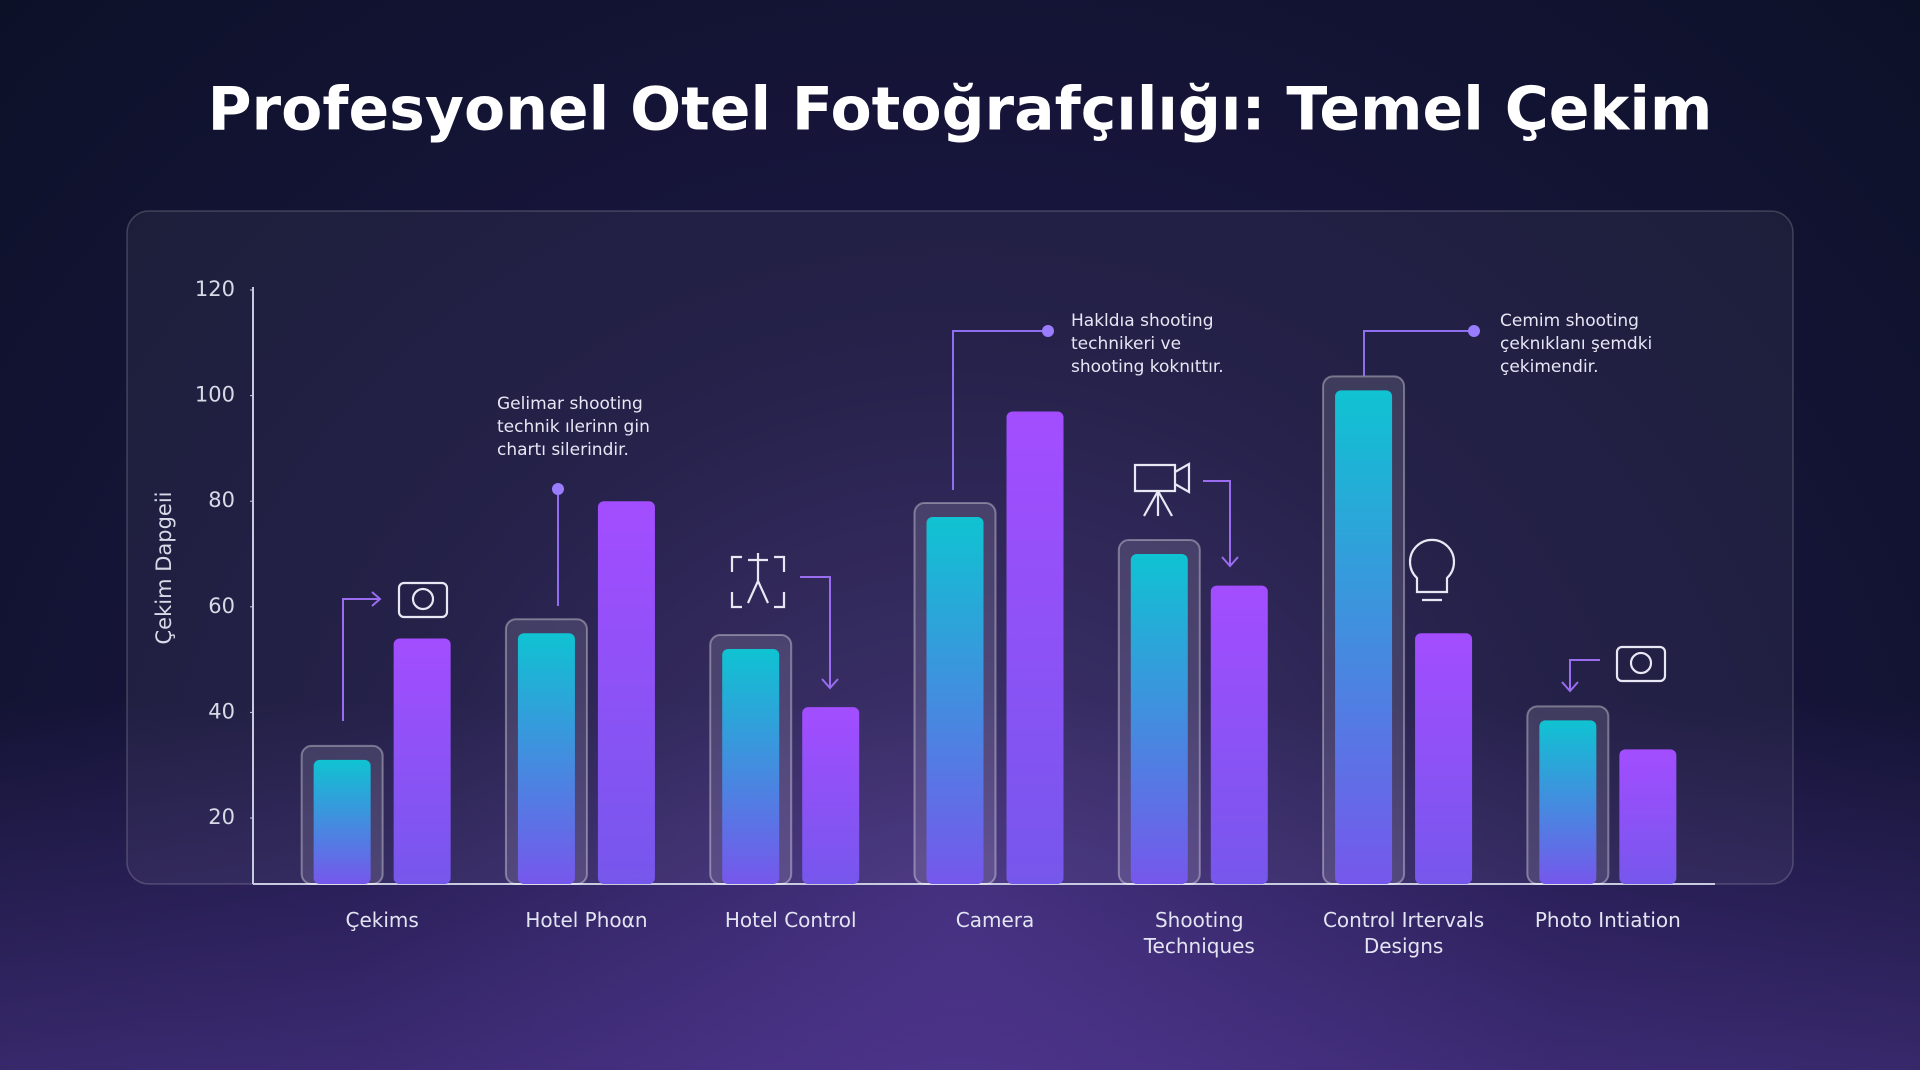 The height and width of the screenshot is (1070, 1920). Describe the element at coordinates (1432, 570) in the screenshot. I see `bulb-icon` at that location.